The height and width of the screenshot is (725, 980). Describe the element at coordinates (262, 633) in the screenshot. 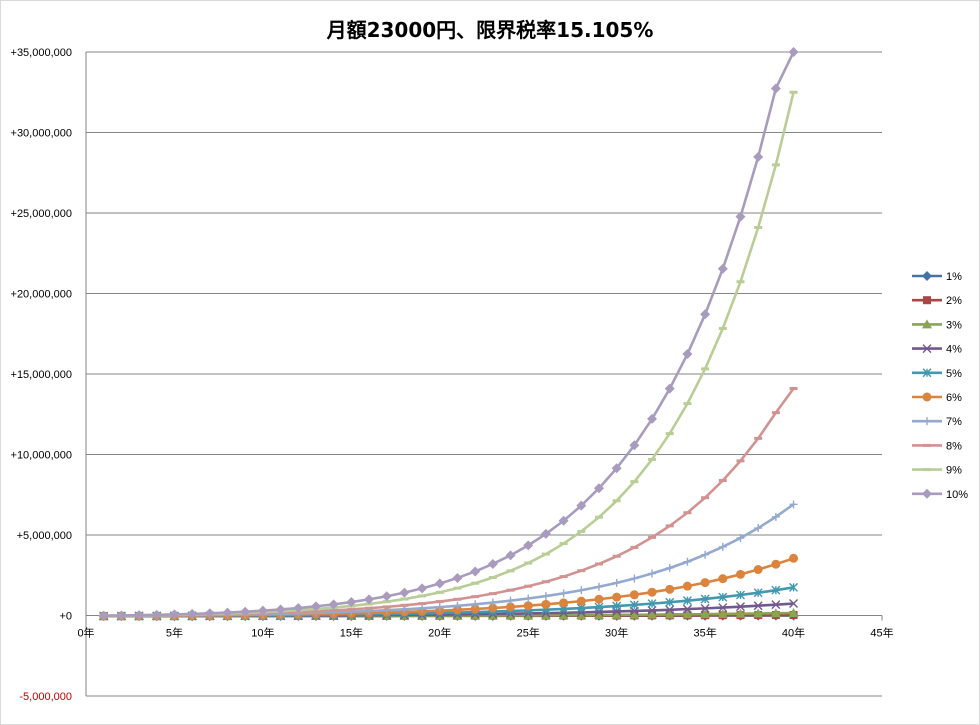

I see `x-tick-label: 10年` at that location.